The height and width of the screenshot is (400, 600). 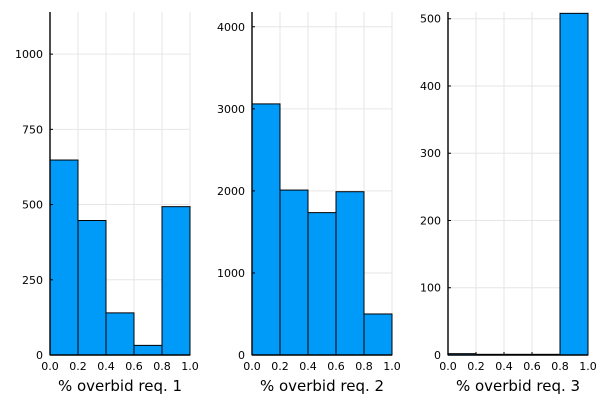 I want to click on x-axis-label: % overbid req. 1, so click(x=120, y=386).